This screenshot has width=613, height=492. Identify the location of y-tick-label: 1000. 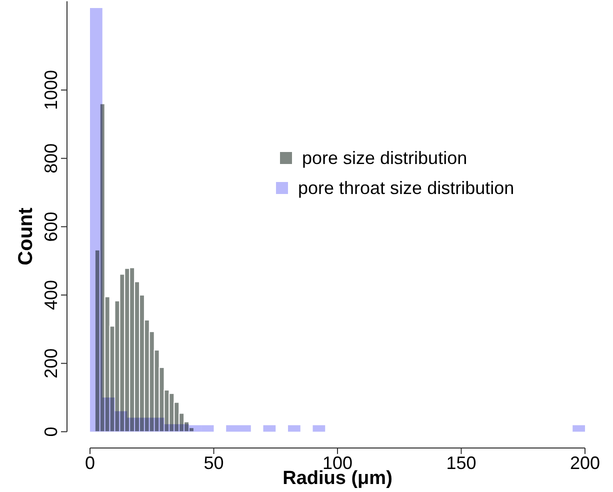
(51, 90).